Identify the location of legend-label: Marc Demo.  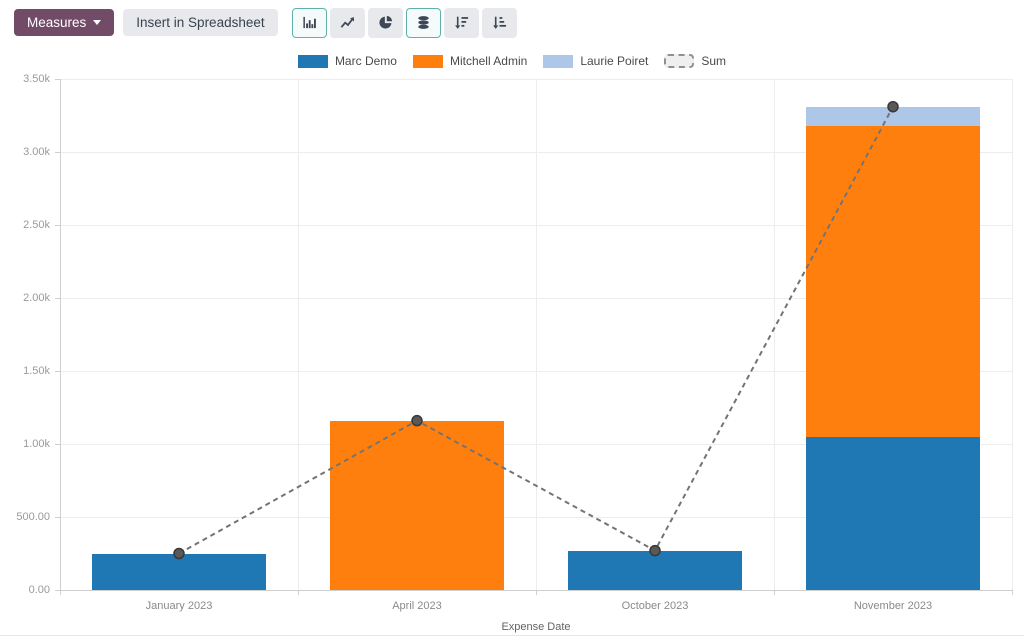
(365, 61).